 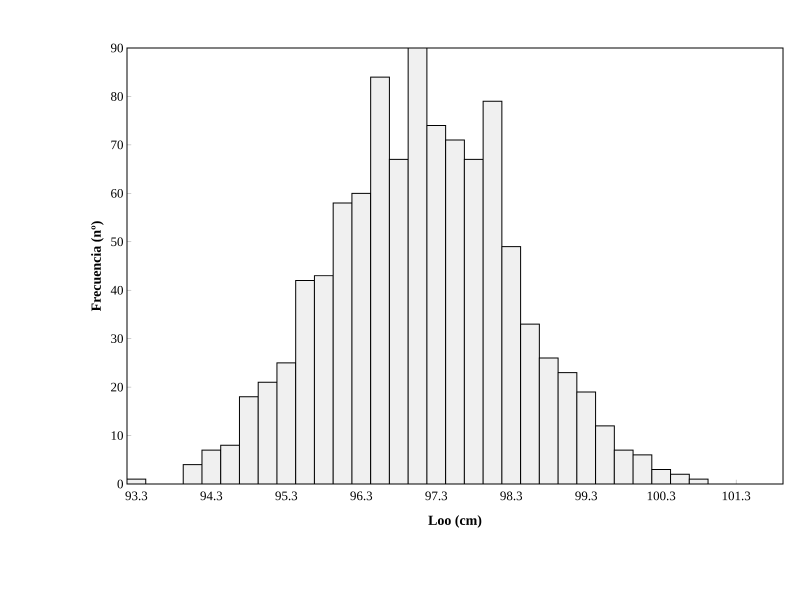 What do you see at coordinates (97, 266) in the screenshot?
I see `y-axis-title: Frecuencia (nº)` at bounding box center [97, 266].